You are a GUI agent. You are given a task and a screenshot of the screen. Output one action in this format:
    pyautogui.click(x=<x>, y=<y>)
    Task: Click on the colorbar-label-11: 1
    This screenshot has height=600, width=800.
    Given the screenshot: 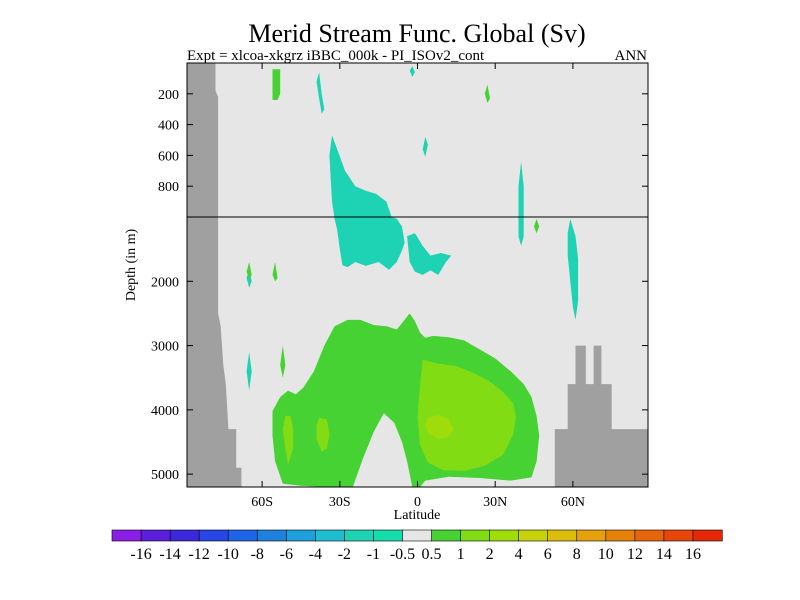 What is the action you would take?
    pyautogui.click(x=461, y=554)
    